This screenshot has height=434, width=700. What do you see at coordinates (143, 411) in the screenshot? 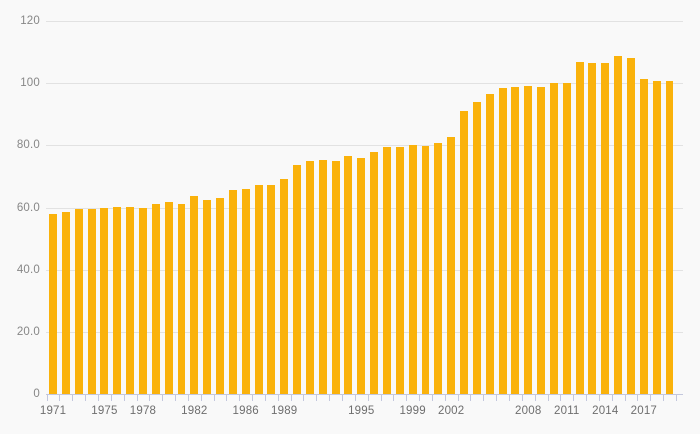
I see `x-axis-tick-label: 1978` at bounding box center [143, 411].